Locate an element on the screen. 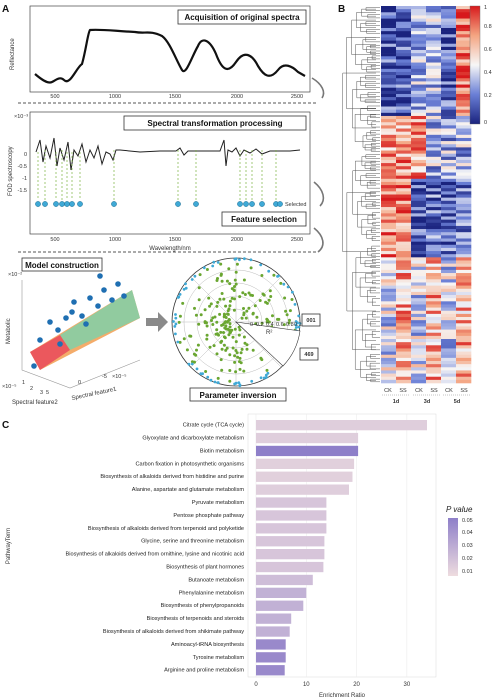 The width and height of the screenshot is (496, 700). y-exponent: ×10⁻⁵ is located at coordinates (119, 376).